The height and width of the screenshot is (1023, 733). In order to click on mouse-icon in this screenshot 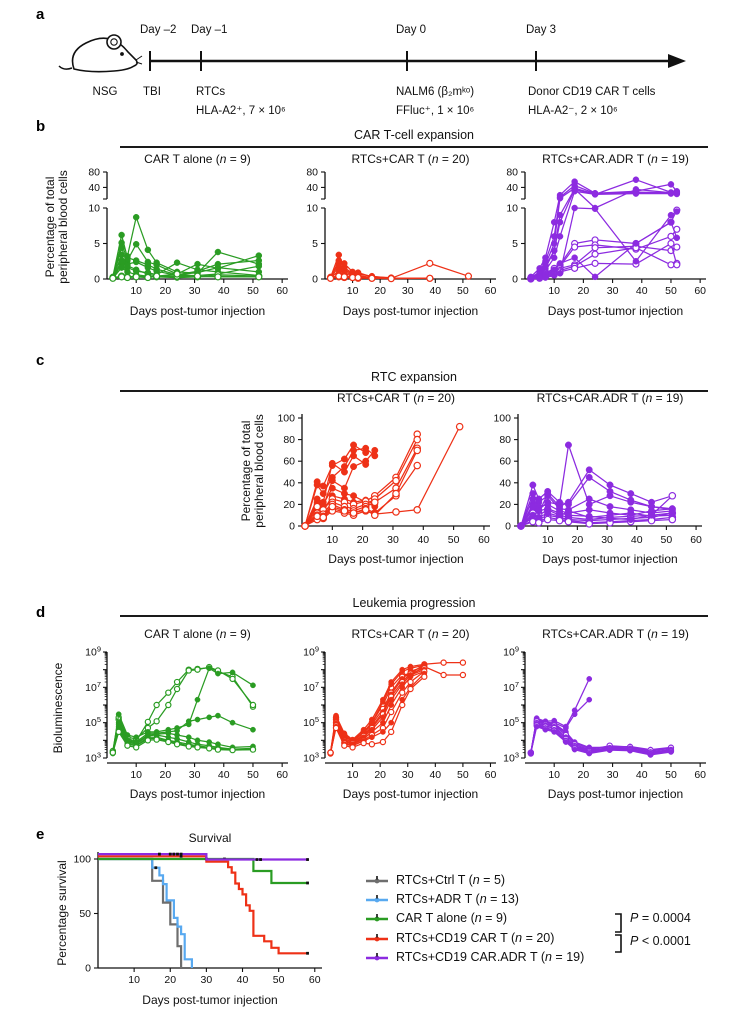, I will do `click(100, 53)`.